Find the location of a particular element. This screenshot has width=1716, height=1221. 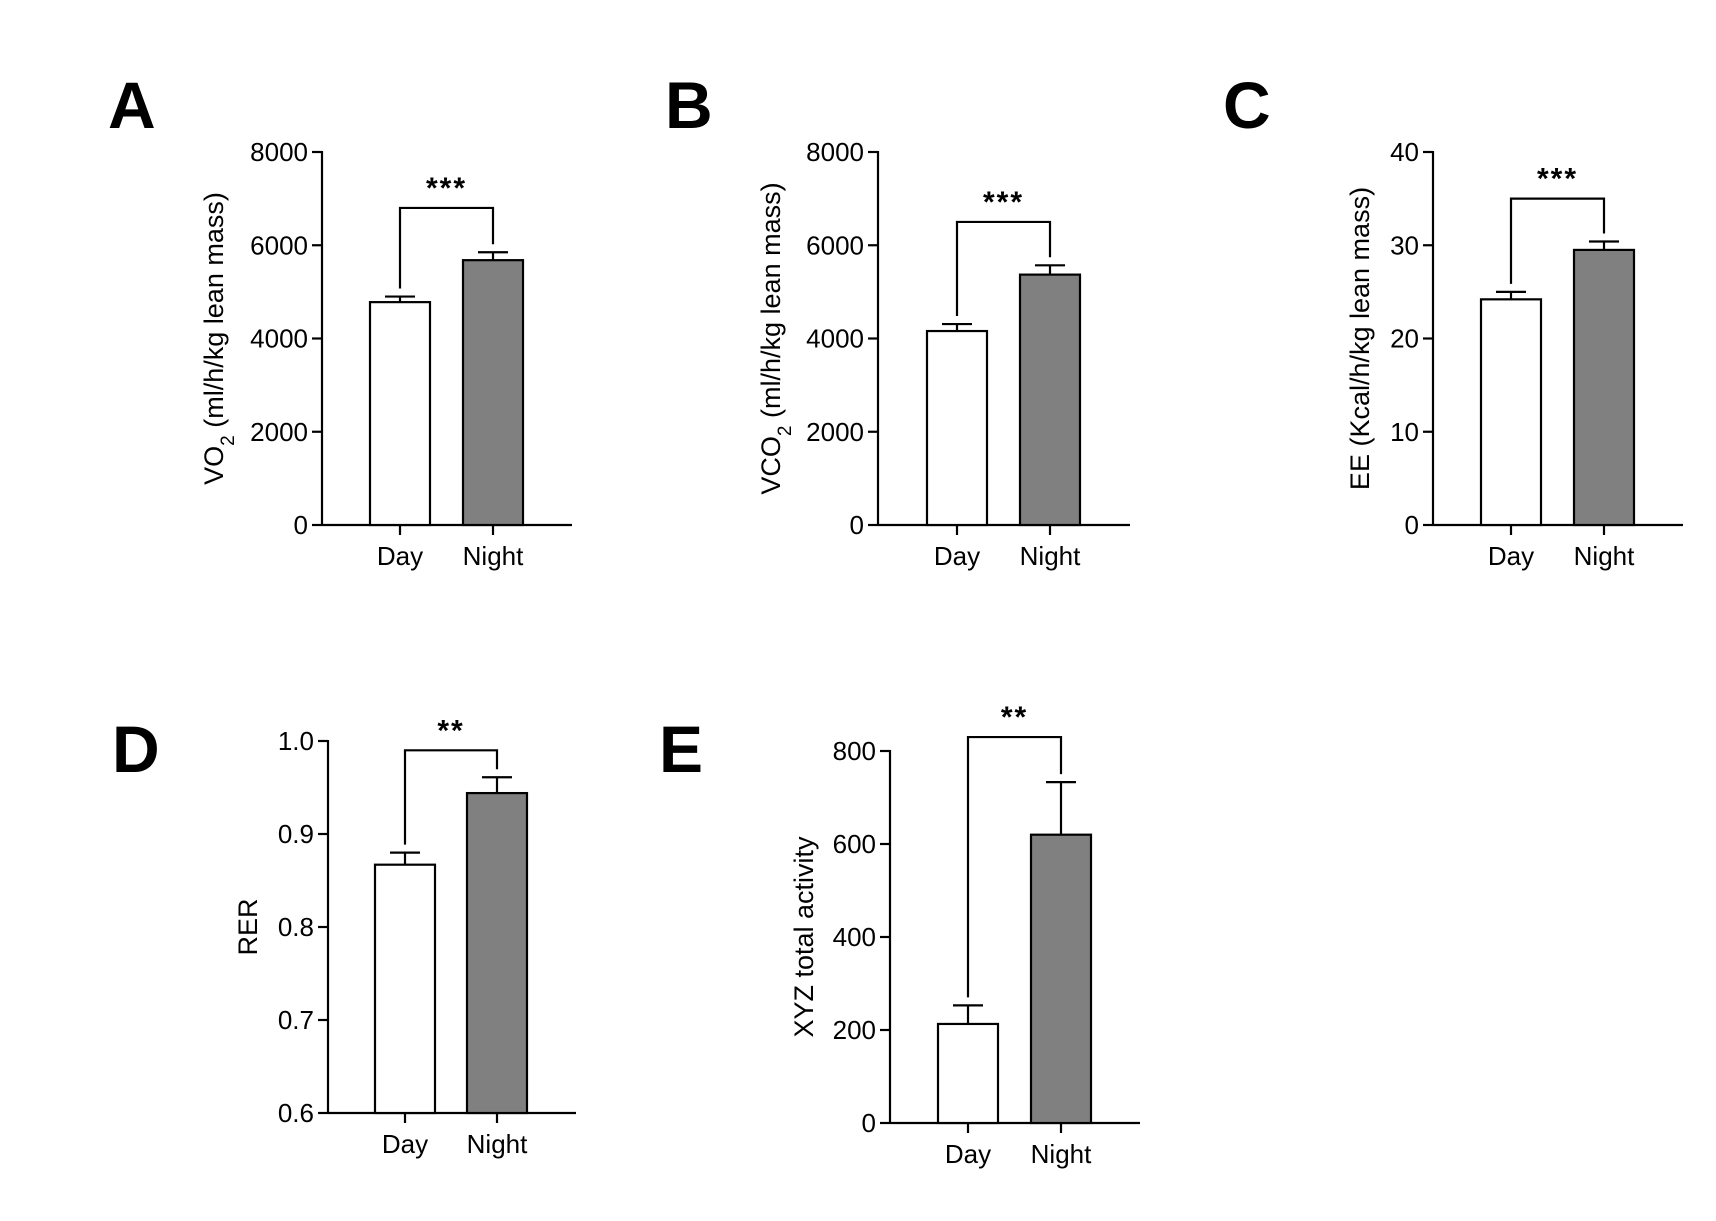

y-axis-title: VCO2 (ml/h/kg lean mass) is located at coordinates (776, 338).